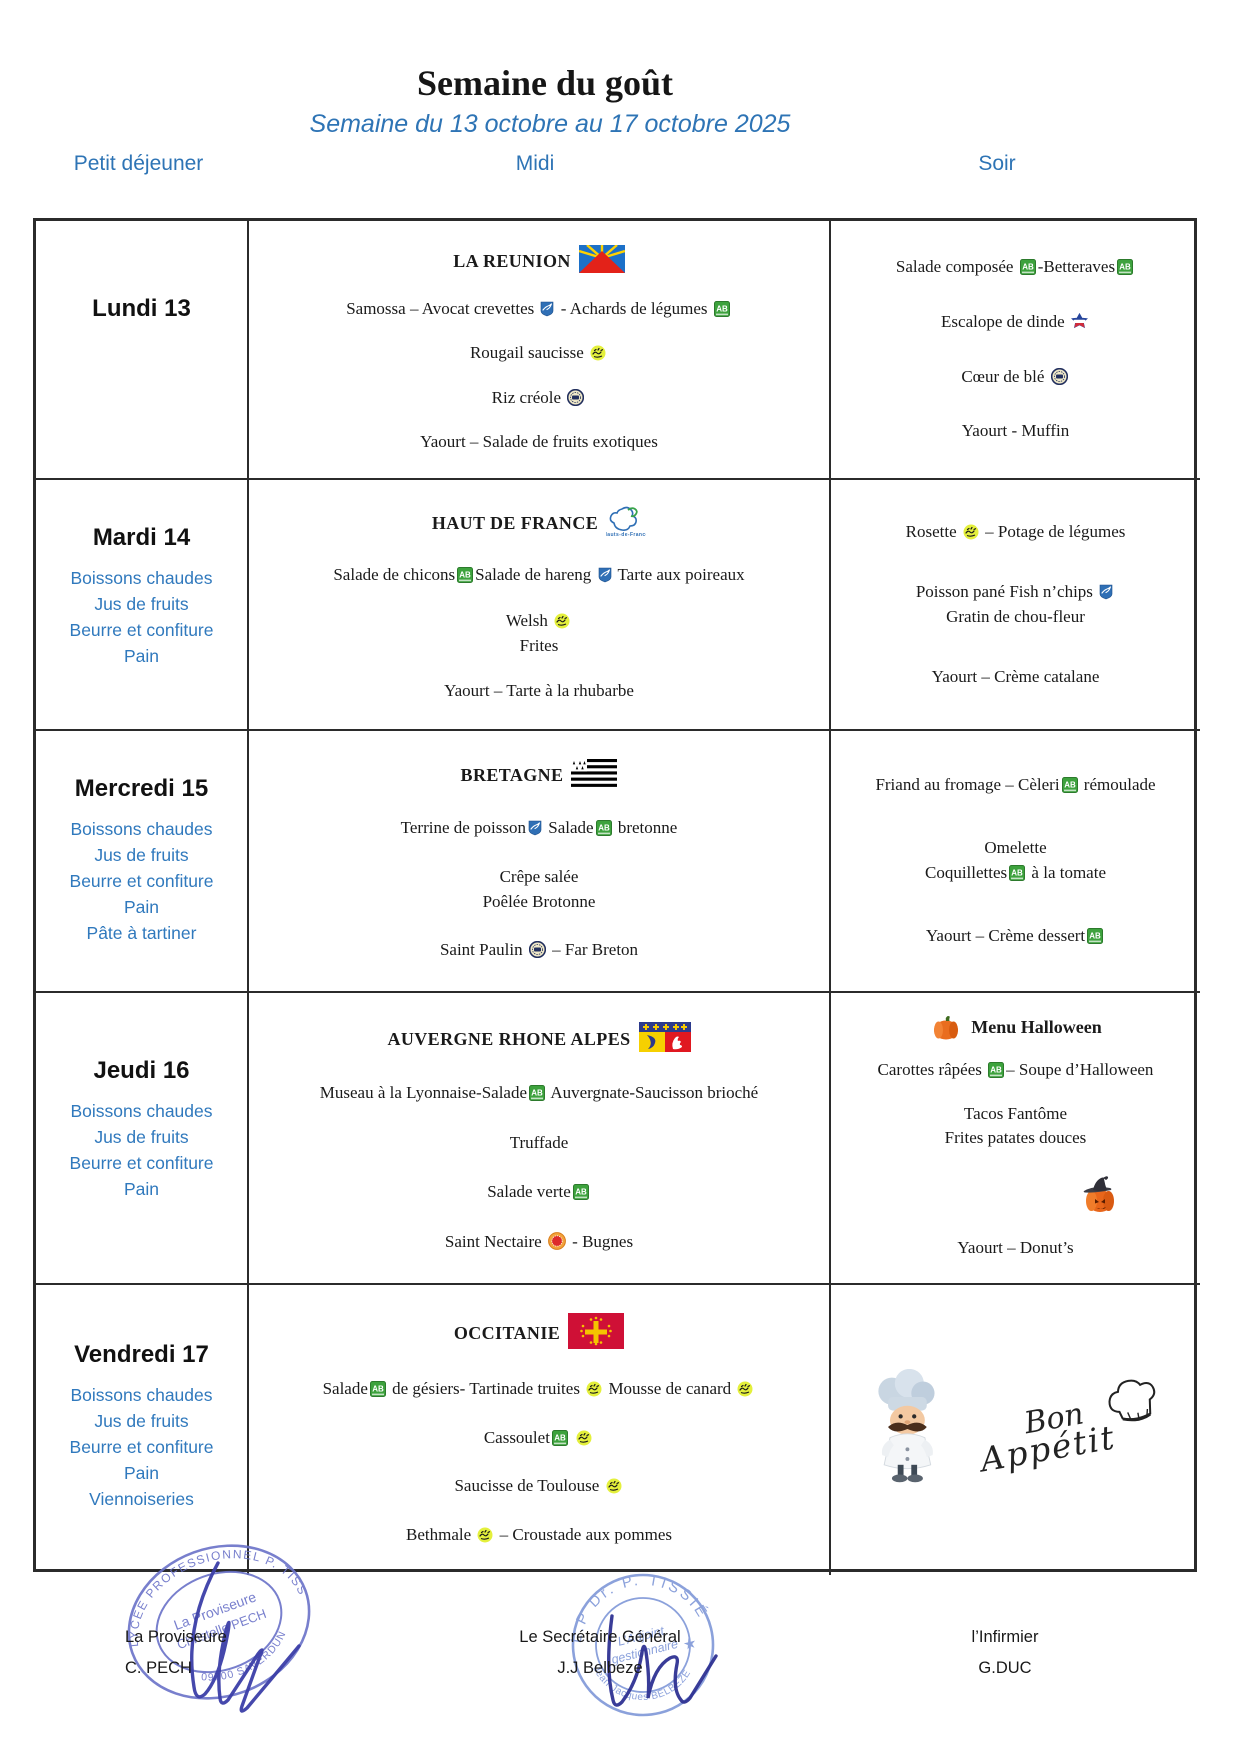 The image size is (1240, 1754). Describe the element at coordinates (512, 260) in the screenshot. I see `region-name: LA REUNION` at that location.